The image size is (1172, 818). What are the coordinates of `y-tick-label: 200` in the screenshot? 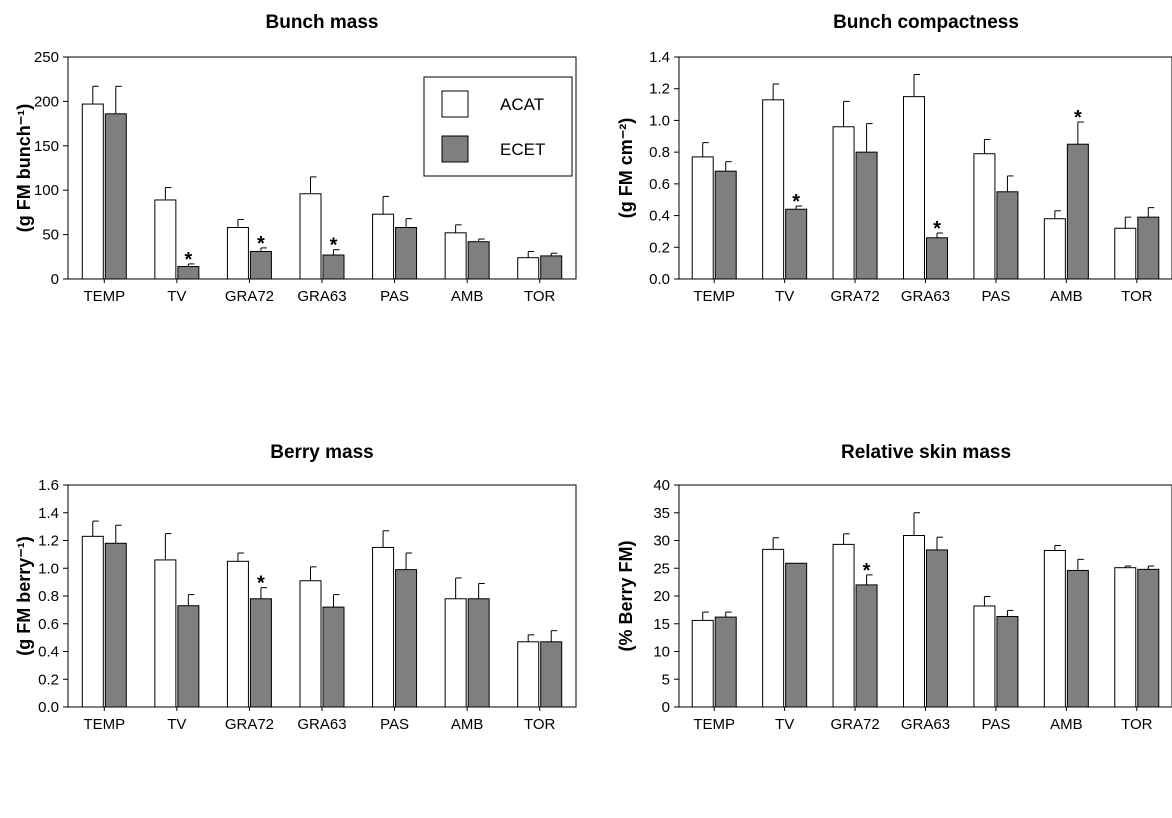 It's located at (46, 101).